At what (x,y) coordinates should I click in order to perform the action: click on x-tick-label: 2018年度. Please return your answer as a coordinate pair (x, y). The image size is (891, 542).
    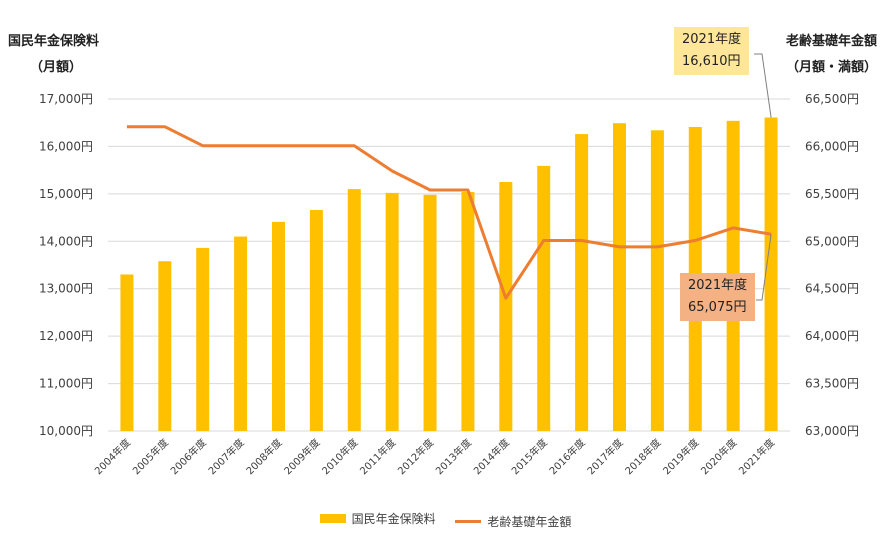
    Looking at the image, I should click on (642, 456).